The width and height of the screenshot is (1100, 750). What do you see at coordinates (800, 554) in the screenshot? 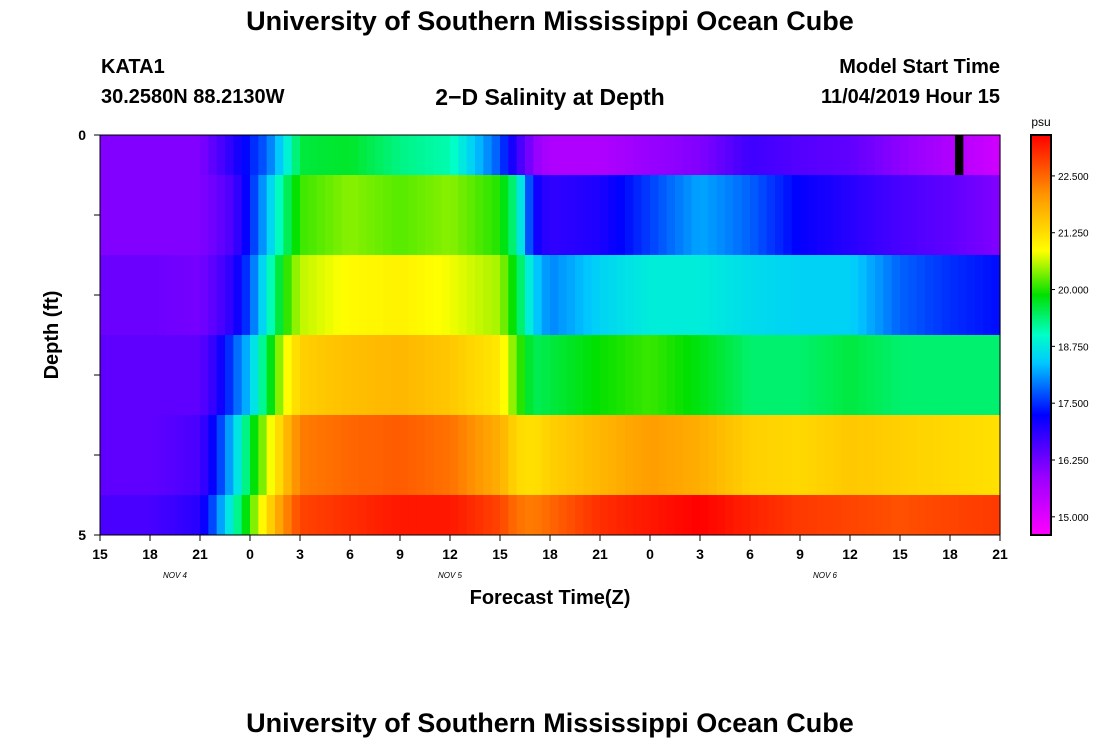
I see `x-tick-label: 9` at bounding box center [800, 554].